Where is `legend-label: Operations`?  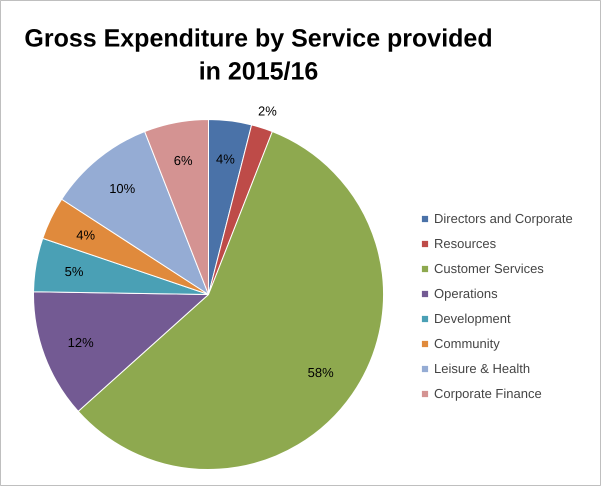
legend-label: Operations is located at coordinates (466, 293).